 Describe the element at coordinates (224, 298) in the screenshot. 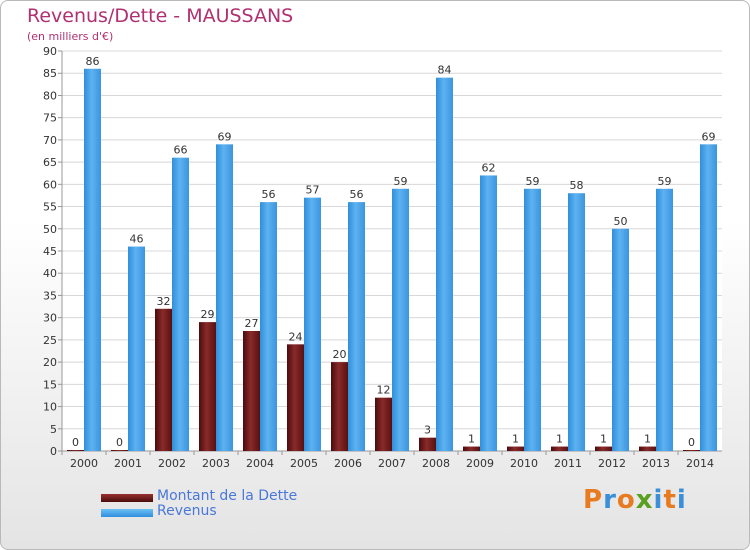

I see `bar-revenus-2003` at that location.